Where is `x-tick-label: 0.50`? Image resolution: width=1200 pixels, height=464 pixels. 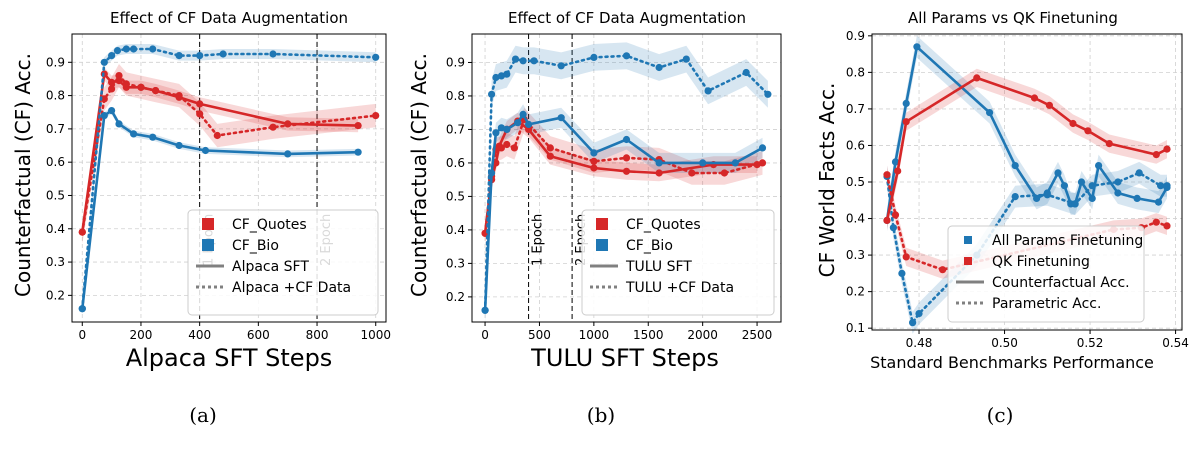 x-tick-label: 0.50 is located at coordinates (1004, 343).